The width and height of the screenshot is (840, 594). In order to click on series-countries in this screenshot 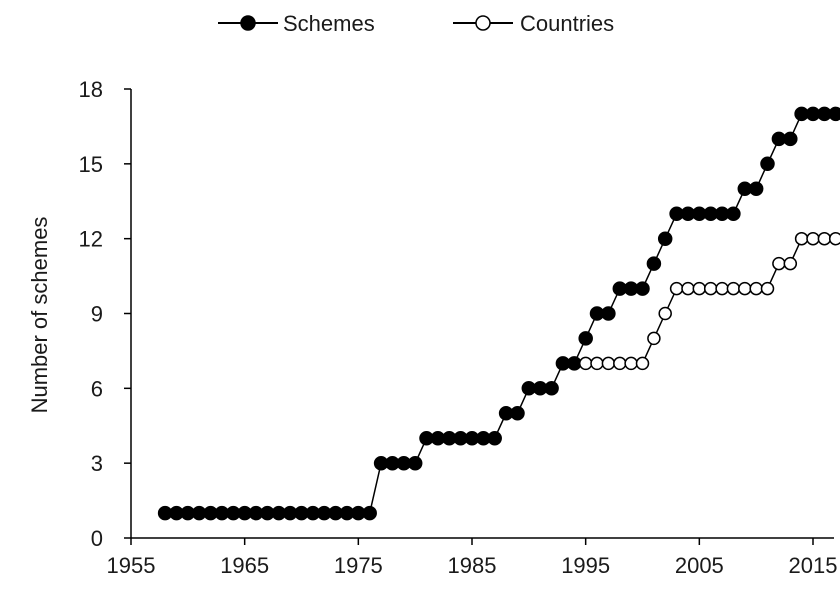, I will do `click(709, 301)`.